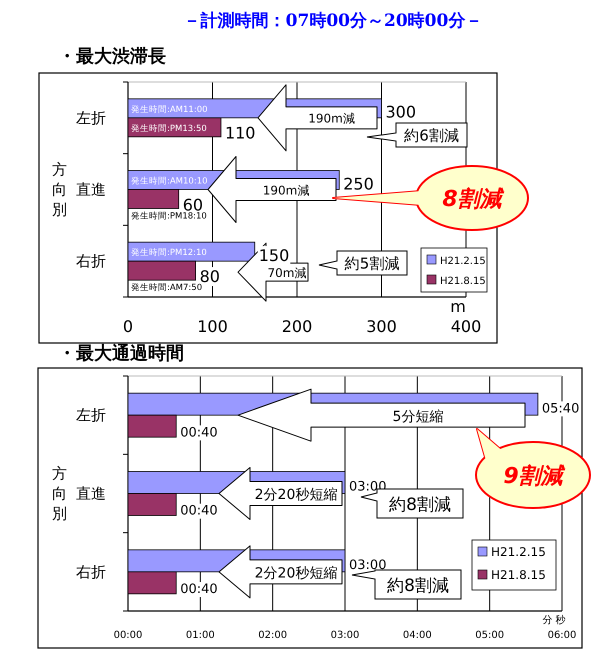 This screenshot has width=594, height=651. What do you see at coordinates (169, 216) in the screenshot?
I see `annotation: 発生時間:PM18:10` at bounding box center [169, 216].